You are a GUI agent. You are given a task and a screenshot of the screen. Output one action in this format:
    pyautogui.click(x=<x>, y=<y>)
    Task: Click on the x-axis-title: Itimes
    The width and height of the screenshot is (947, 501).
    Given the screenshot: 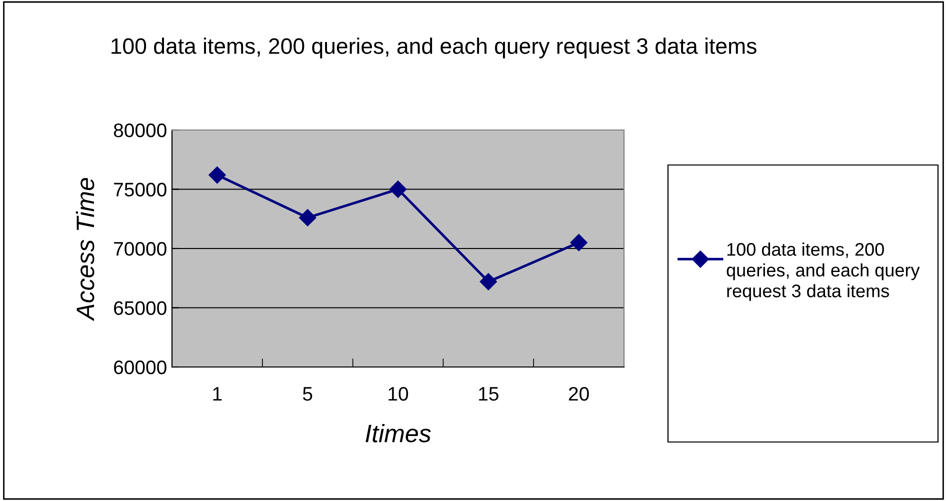 What is the action you would take?
    pyautogui.click(x=398, y=433)
    